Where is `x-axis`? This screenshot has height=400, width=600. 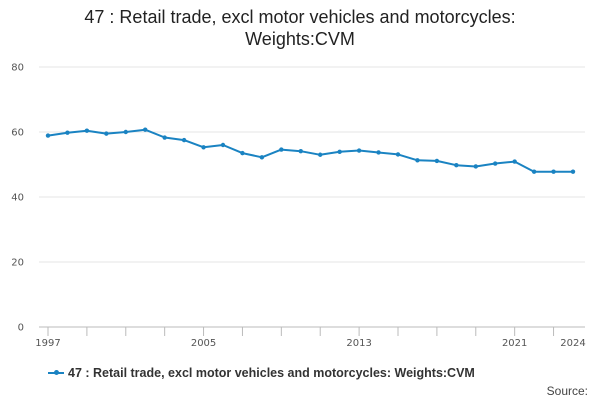
x-axis is located at coordinates (312, 331).